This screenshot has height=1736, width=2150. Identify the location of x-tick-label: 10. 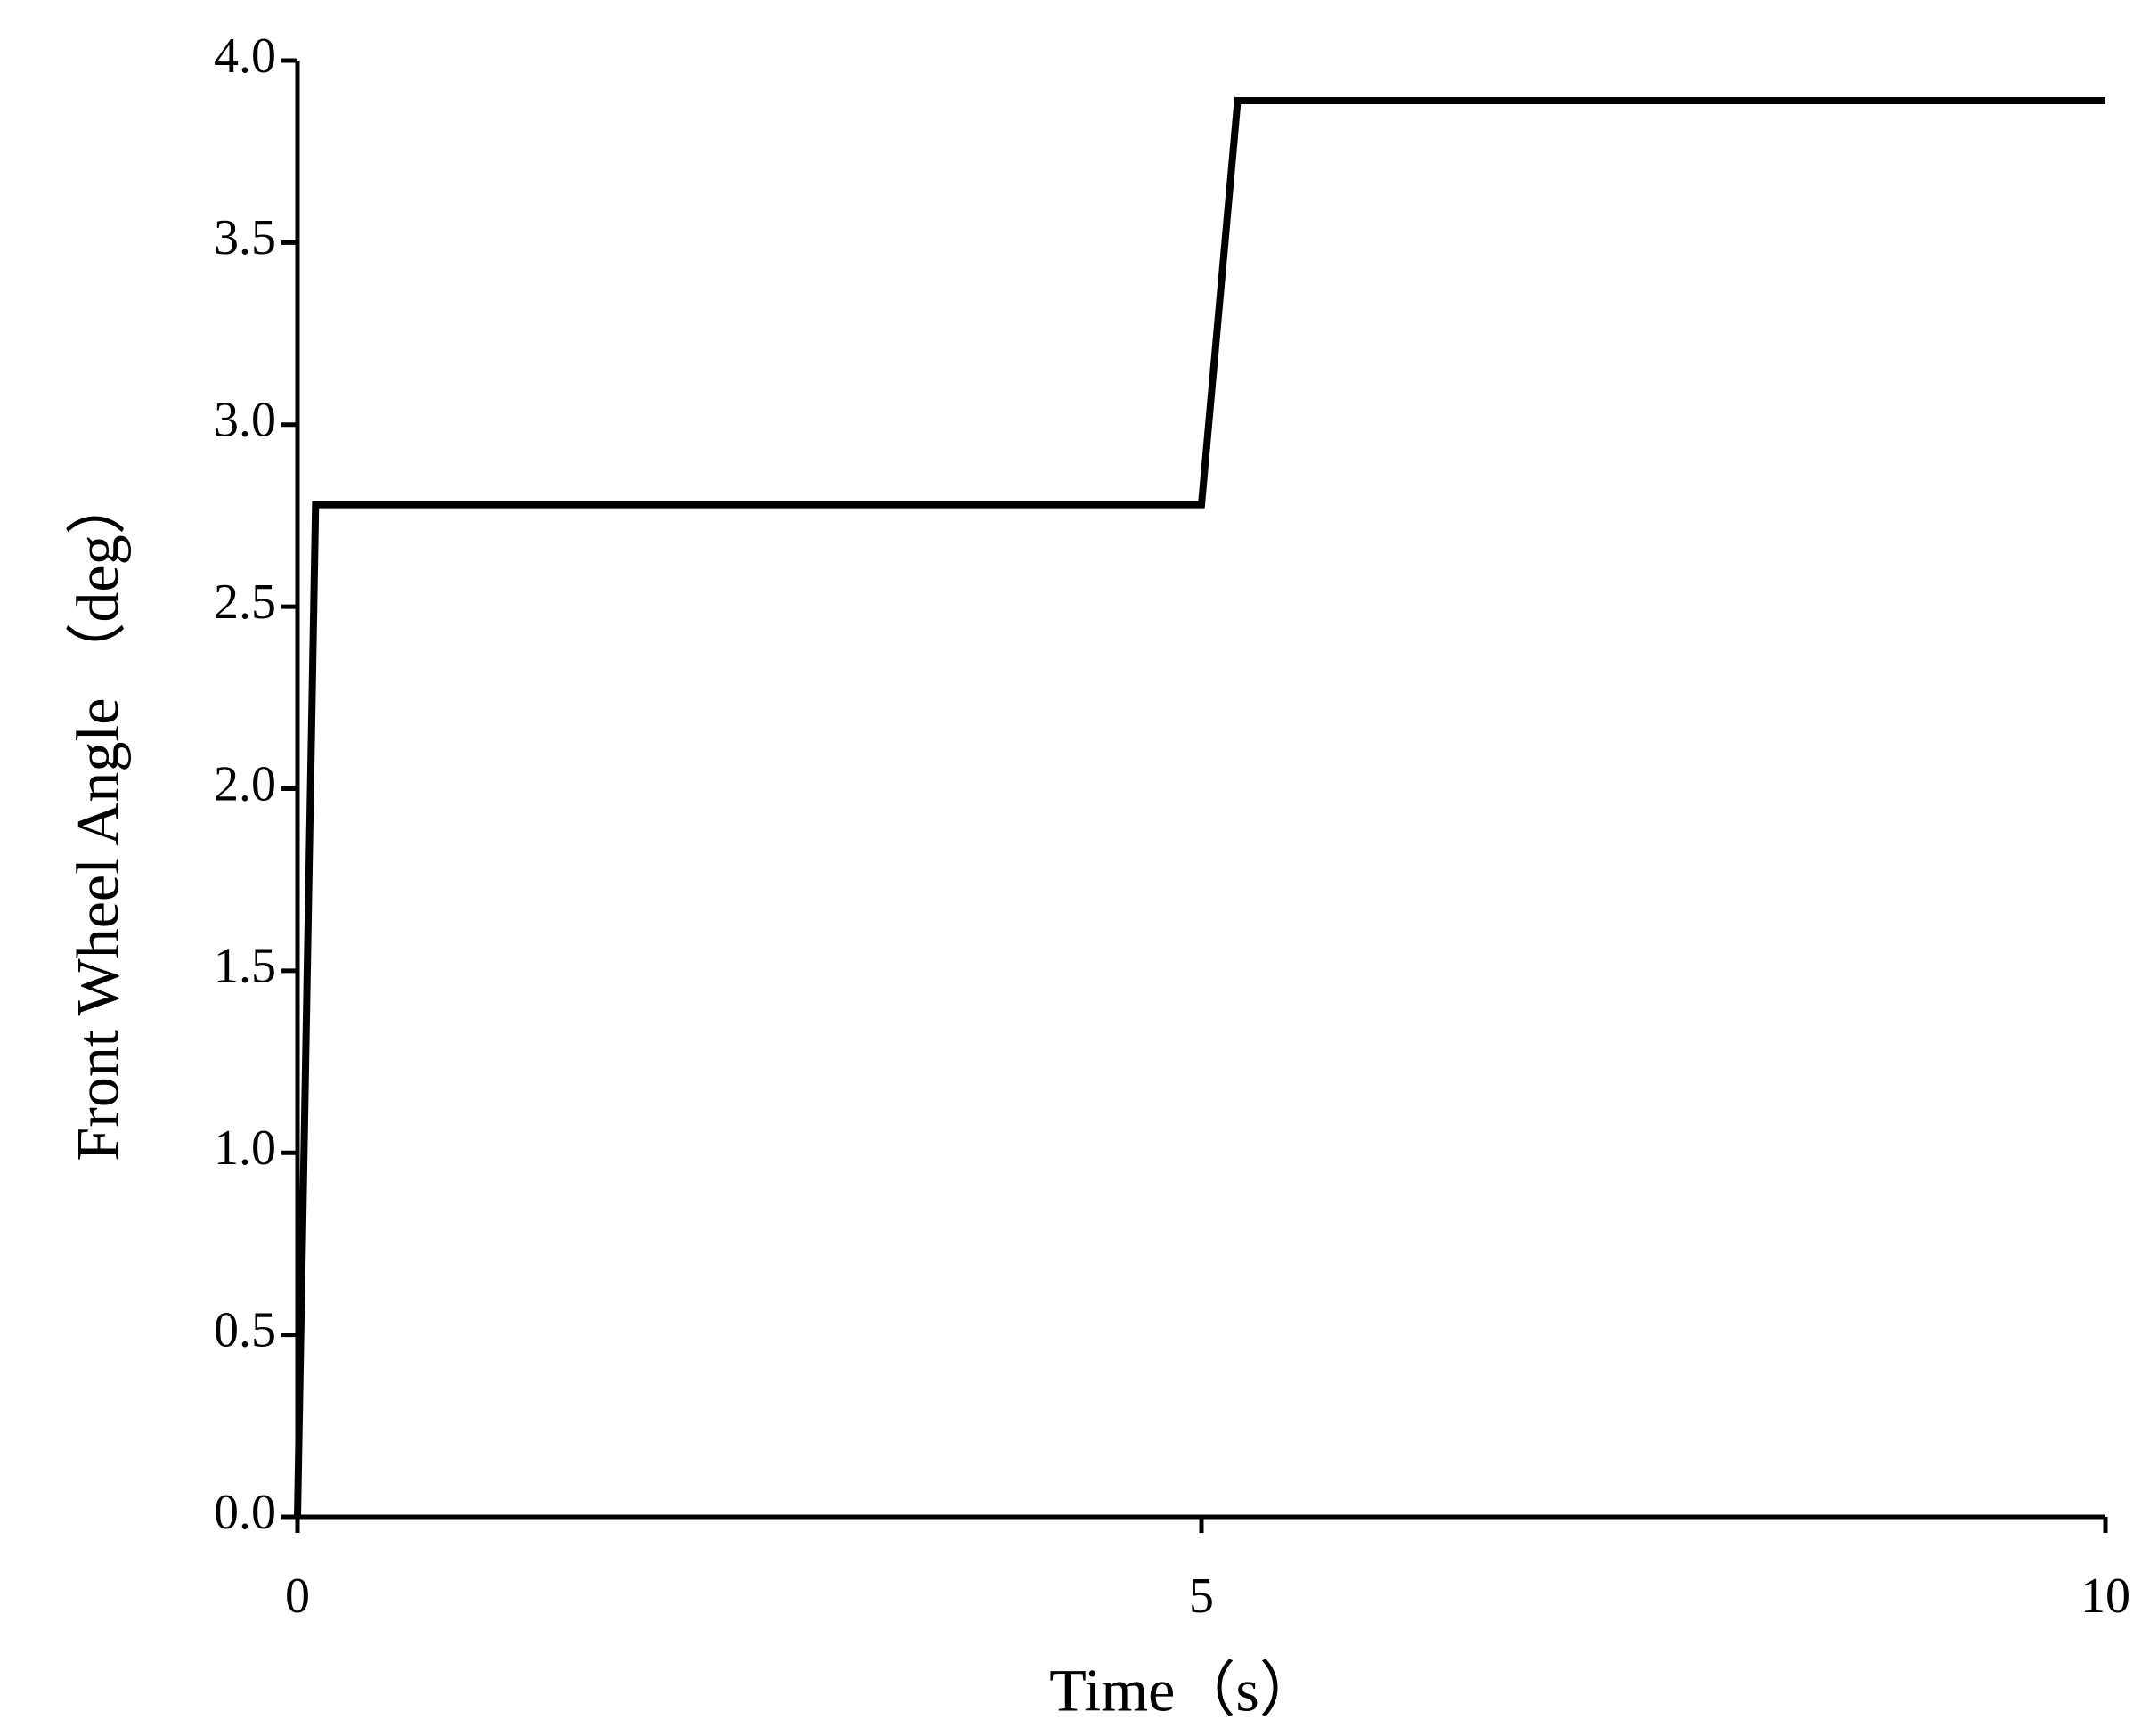
(2105, 1597).